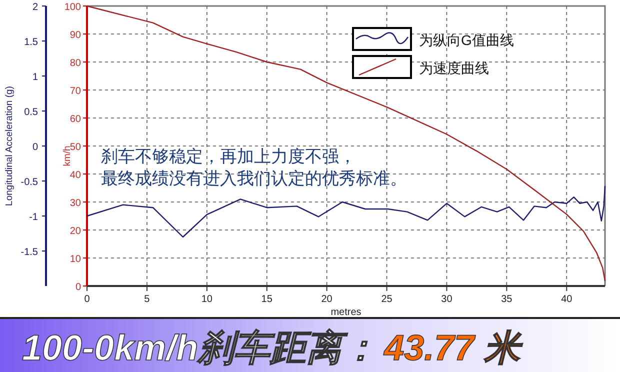 The height and width of the screenshot is (372, 620). What do you see at coordinates (453, 347) in the screenshot?
I see `text: 43.77 米` at bounding box center [453, 347].